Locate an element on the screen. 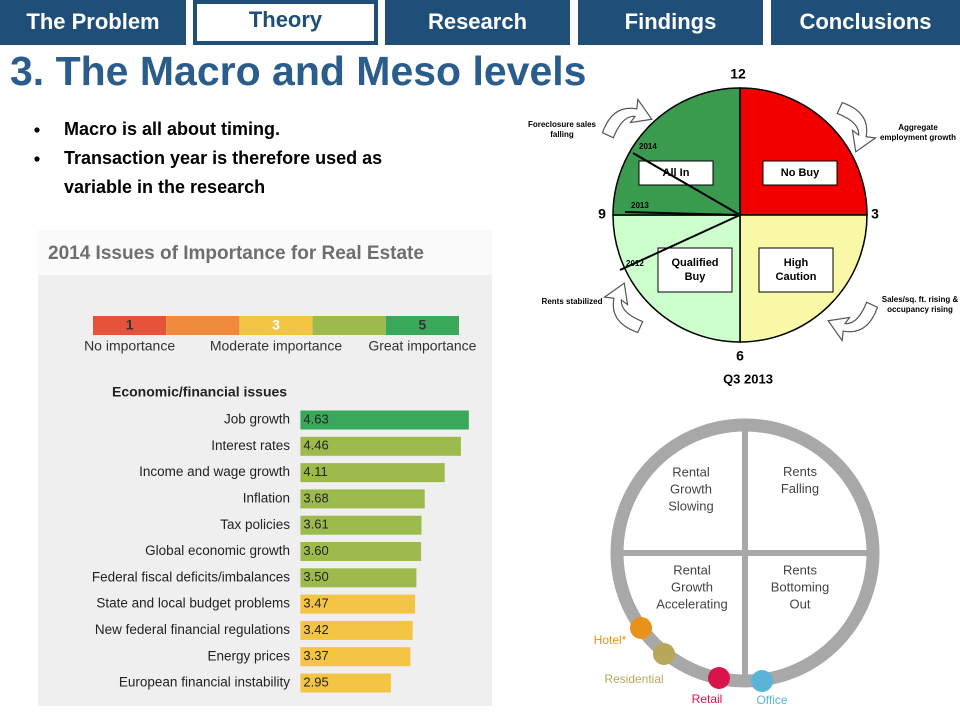  clock-number: 9 is located at coordinates (602, 214).